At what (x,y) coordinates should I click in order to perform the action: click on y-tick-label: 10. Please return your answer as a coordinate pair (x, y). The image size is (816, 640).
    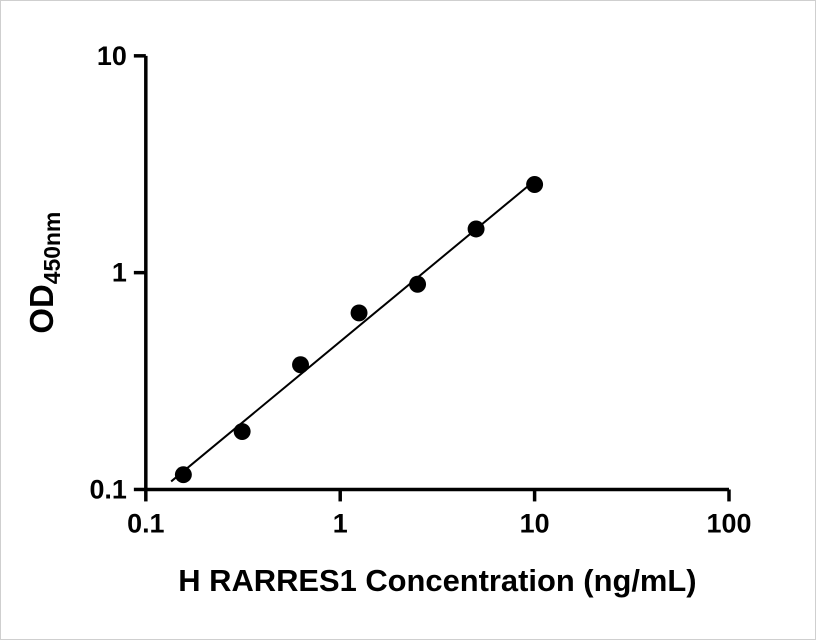
    Looking at the image, I should click on (112, 56).